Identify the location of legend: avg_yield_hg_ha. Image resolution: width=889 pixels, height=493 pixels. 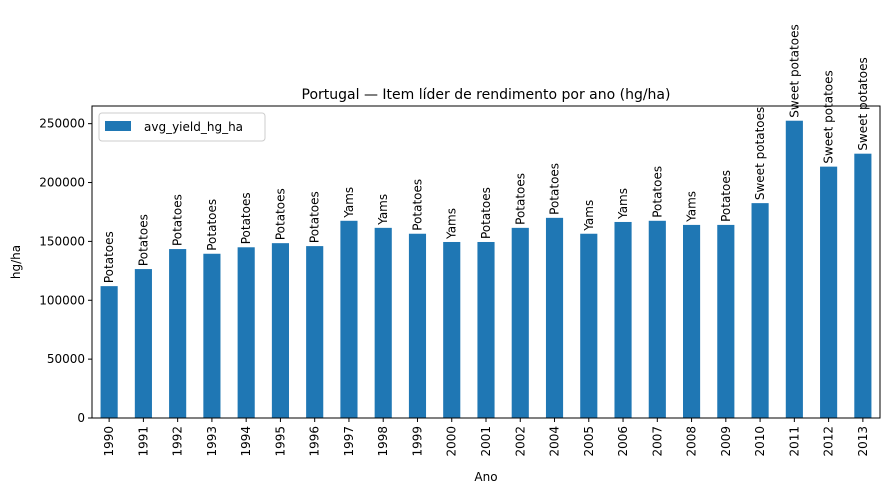
(182, 127).